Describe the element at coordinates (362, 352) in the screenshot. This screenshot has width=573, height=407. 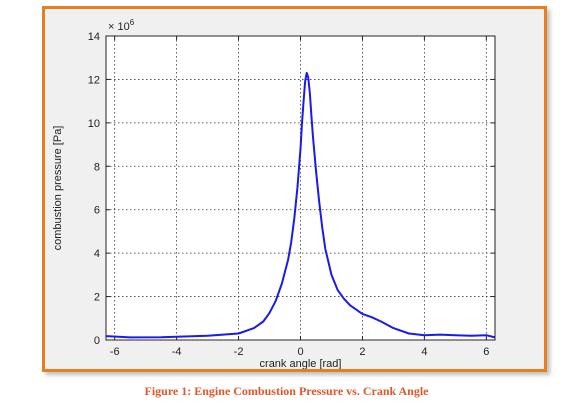
I see `x-tick-label: 2` at that location.